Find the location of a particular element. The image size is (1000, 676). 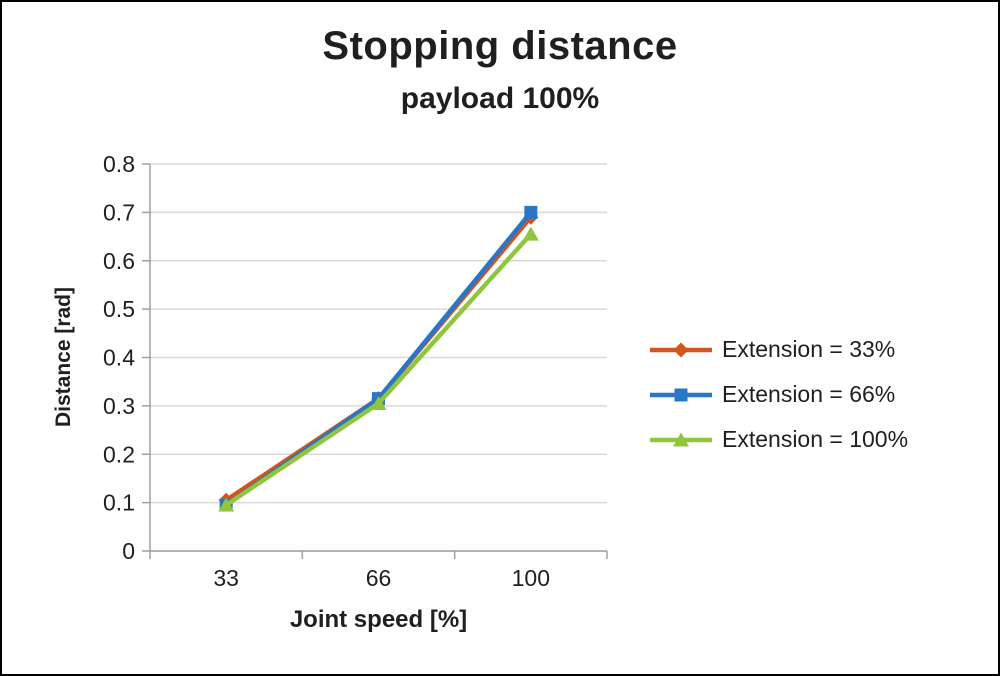

legend-label: Extension = 66% is located at coordinates (809, 394).